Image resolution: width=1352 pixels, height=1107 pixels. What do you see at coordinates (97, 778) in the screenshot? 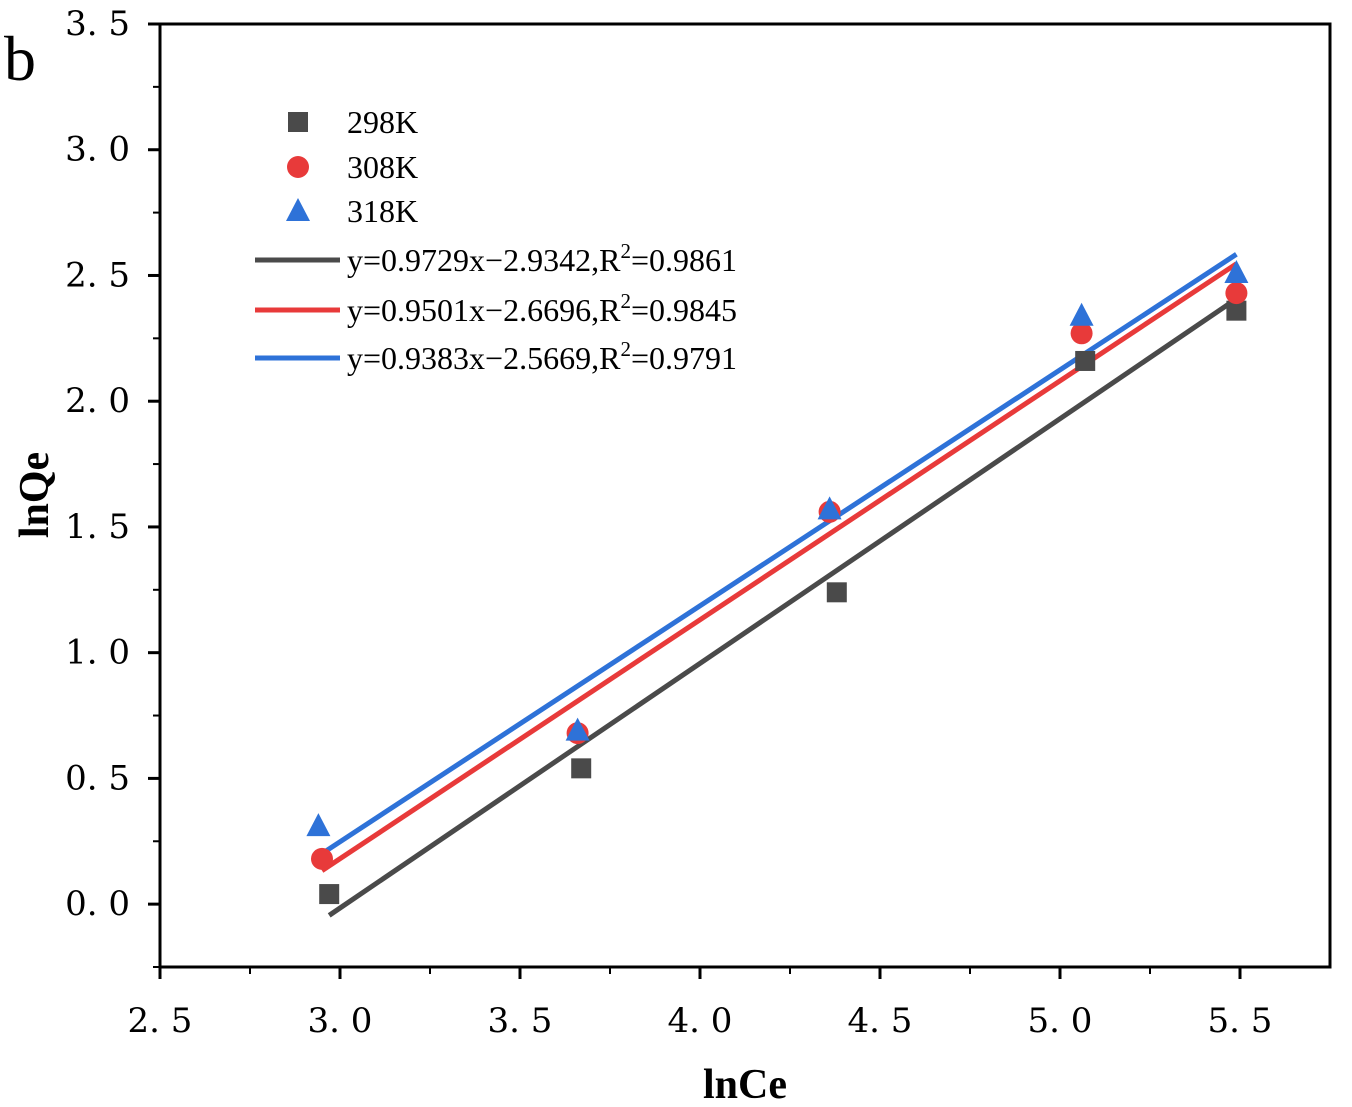
I see `y-tick-label: 0. 5` at bounding box center [97, 778].